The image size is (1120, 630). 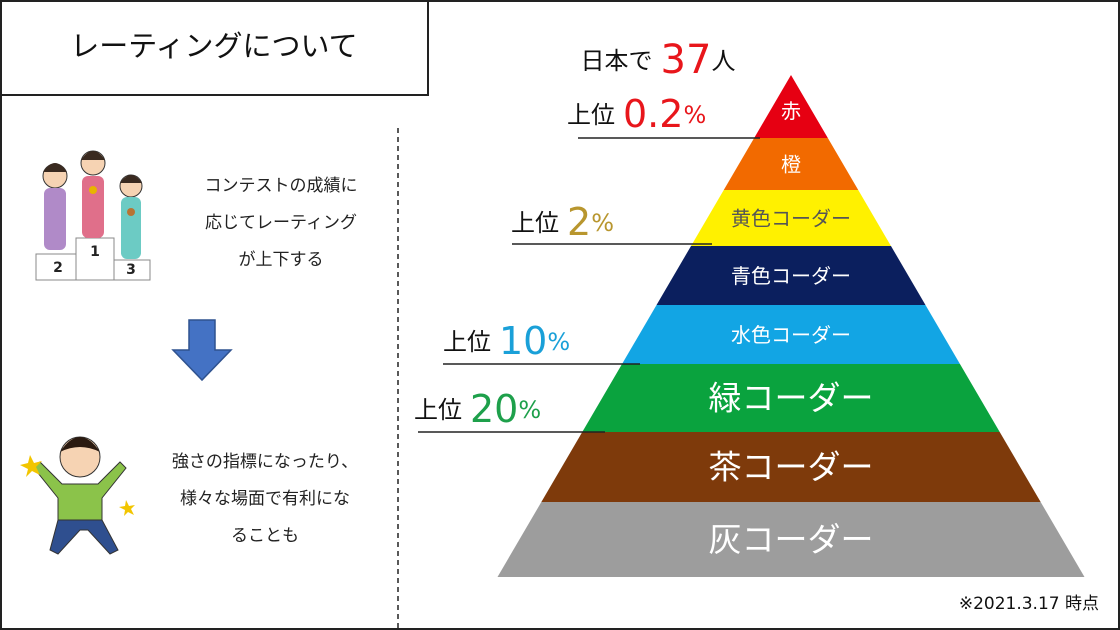 What do you see at coordinates (202, 350) in the screenshot?
I see `down-arrow` at bounding box center [202, 350].